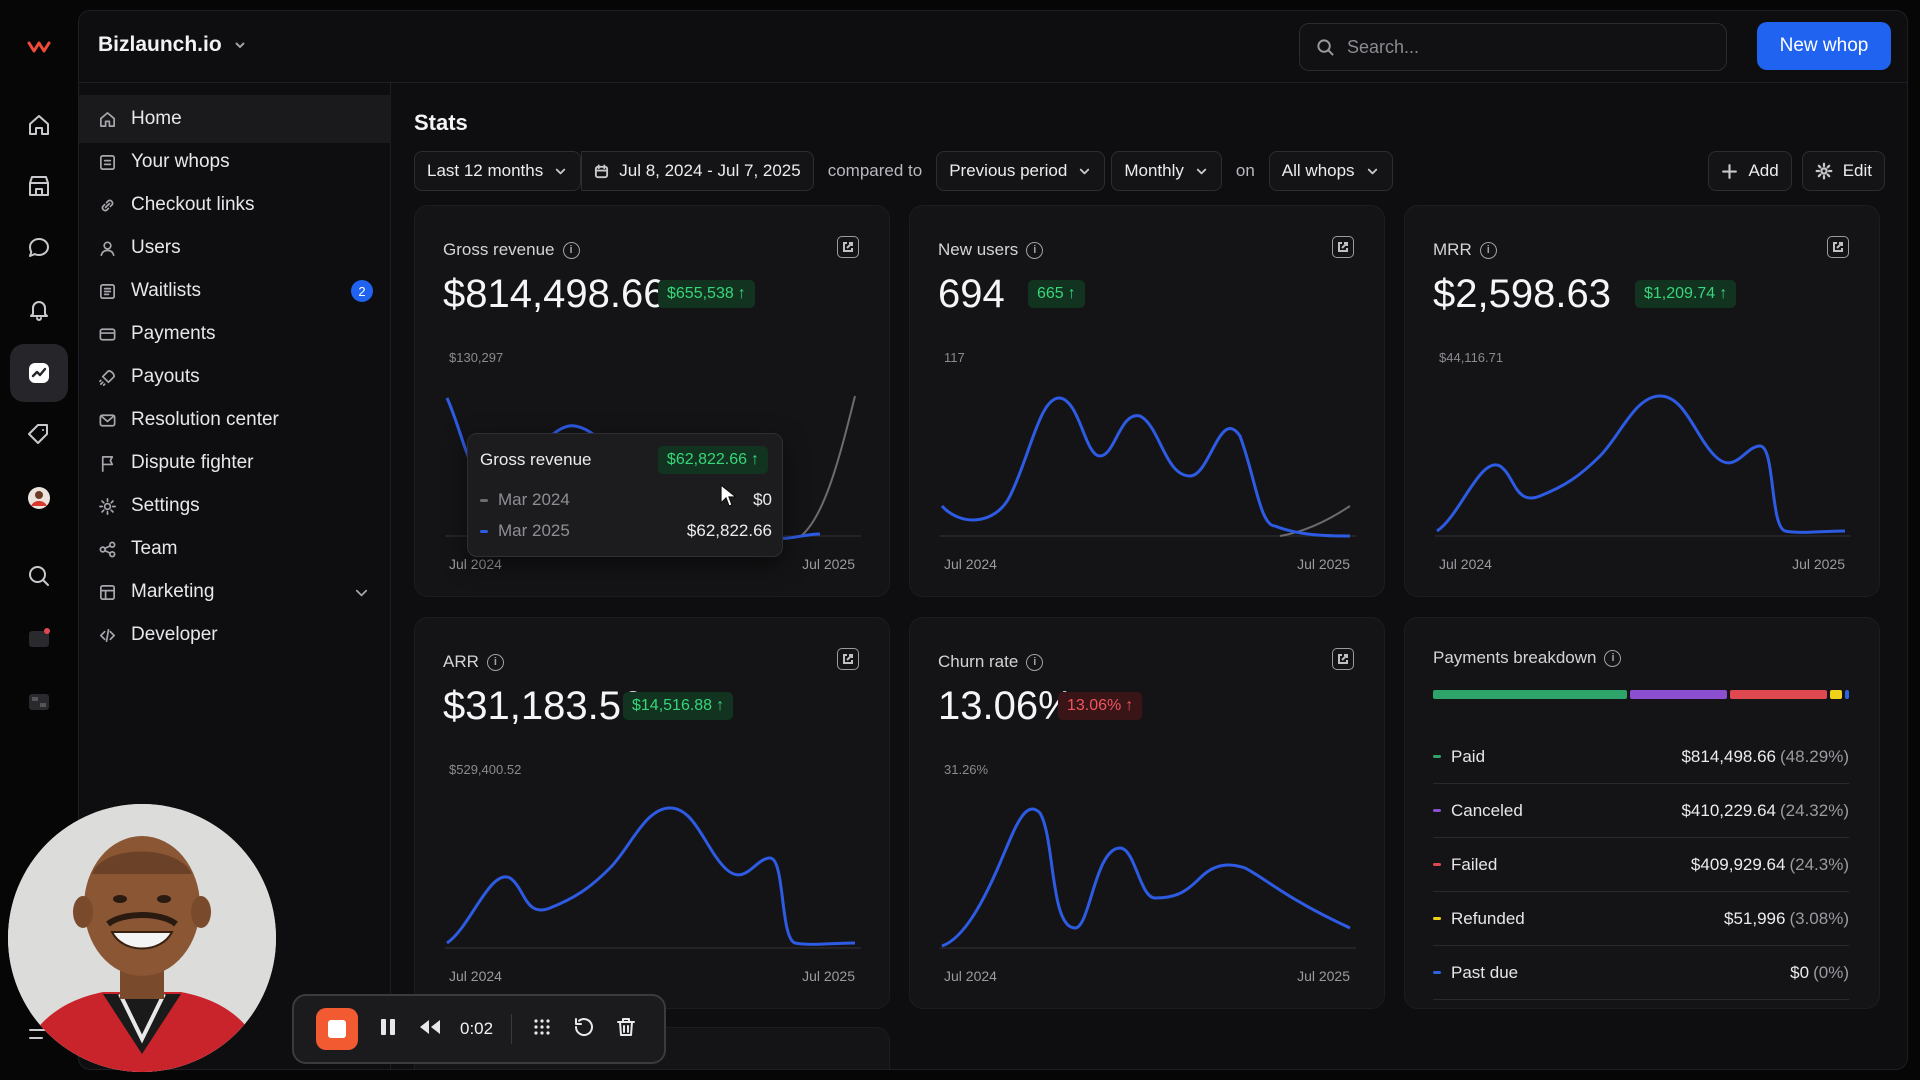 The height and width of the screenshot is (1080, 1920). What do you see at coordinates (107, 334) in the screenshot?
I see `card-icon` at bounding box center [107, 334].